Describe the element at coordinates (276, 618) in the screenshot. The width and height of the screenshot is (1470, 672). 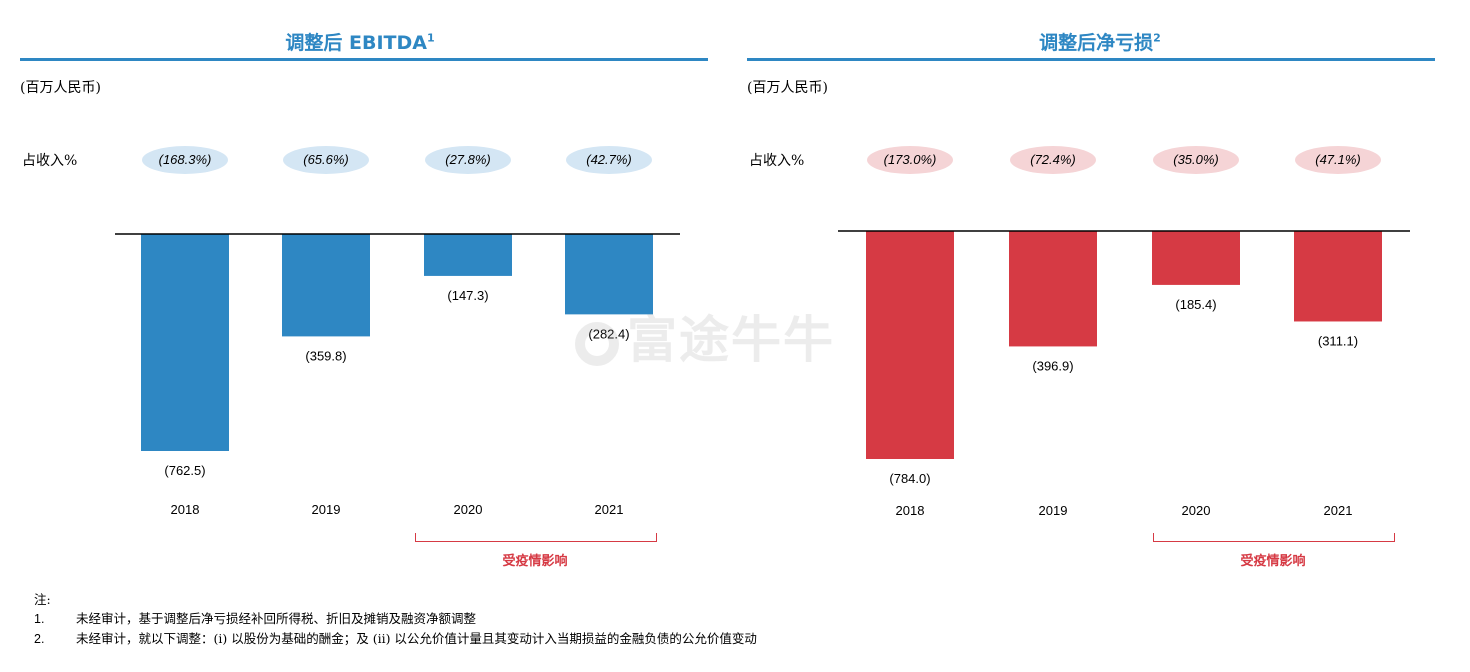
I see `note-text: 未经审计，基于调整后净亏损经补回所得税、折旧及摊销及融资净额调整` at that location.